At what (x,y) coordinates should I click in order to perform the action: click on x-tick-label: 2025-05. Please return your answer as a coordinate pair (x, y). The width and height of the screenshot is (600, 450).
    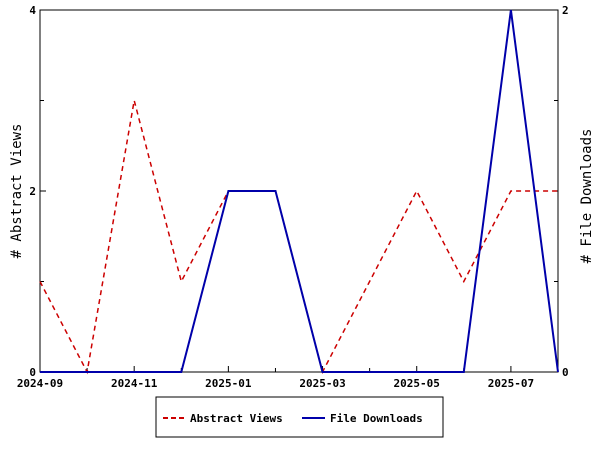
    Looking at the image, I should click on (417, 383).